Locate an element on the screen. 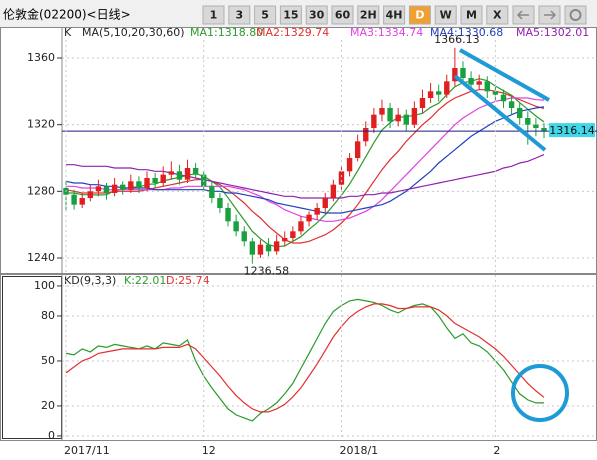 Image resolution: width=597 pixels, height=460 pixels. forward-icon is located at coordinates (550, 15).